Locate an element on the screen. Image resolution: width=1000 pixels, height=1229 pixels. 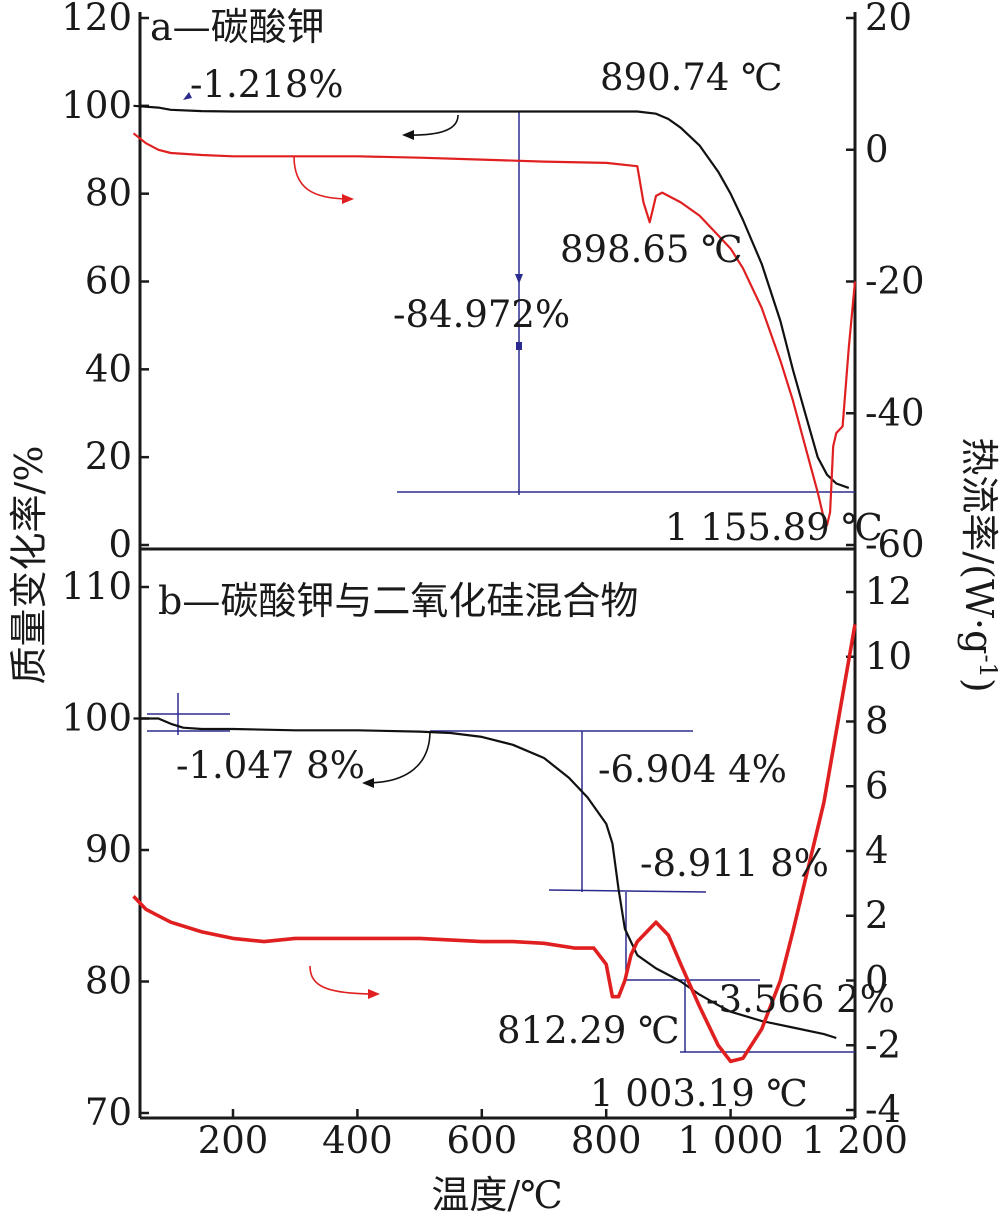
y-left-axis-title: 质量变化率/% is located at coordinates (29, 565).